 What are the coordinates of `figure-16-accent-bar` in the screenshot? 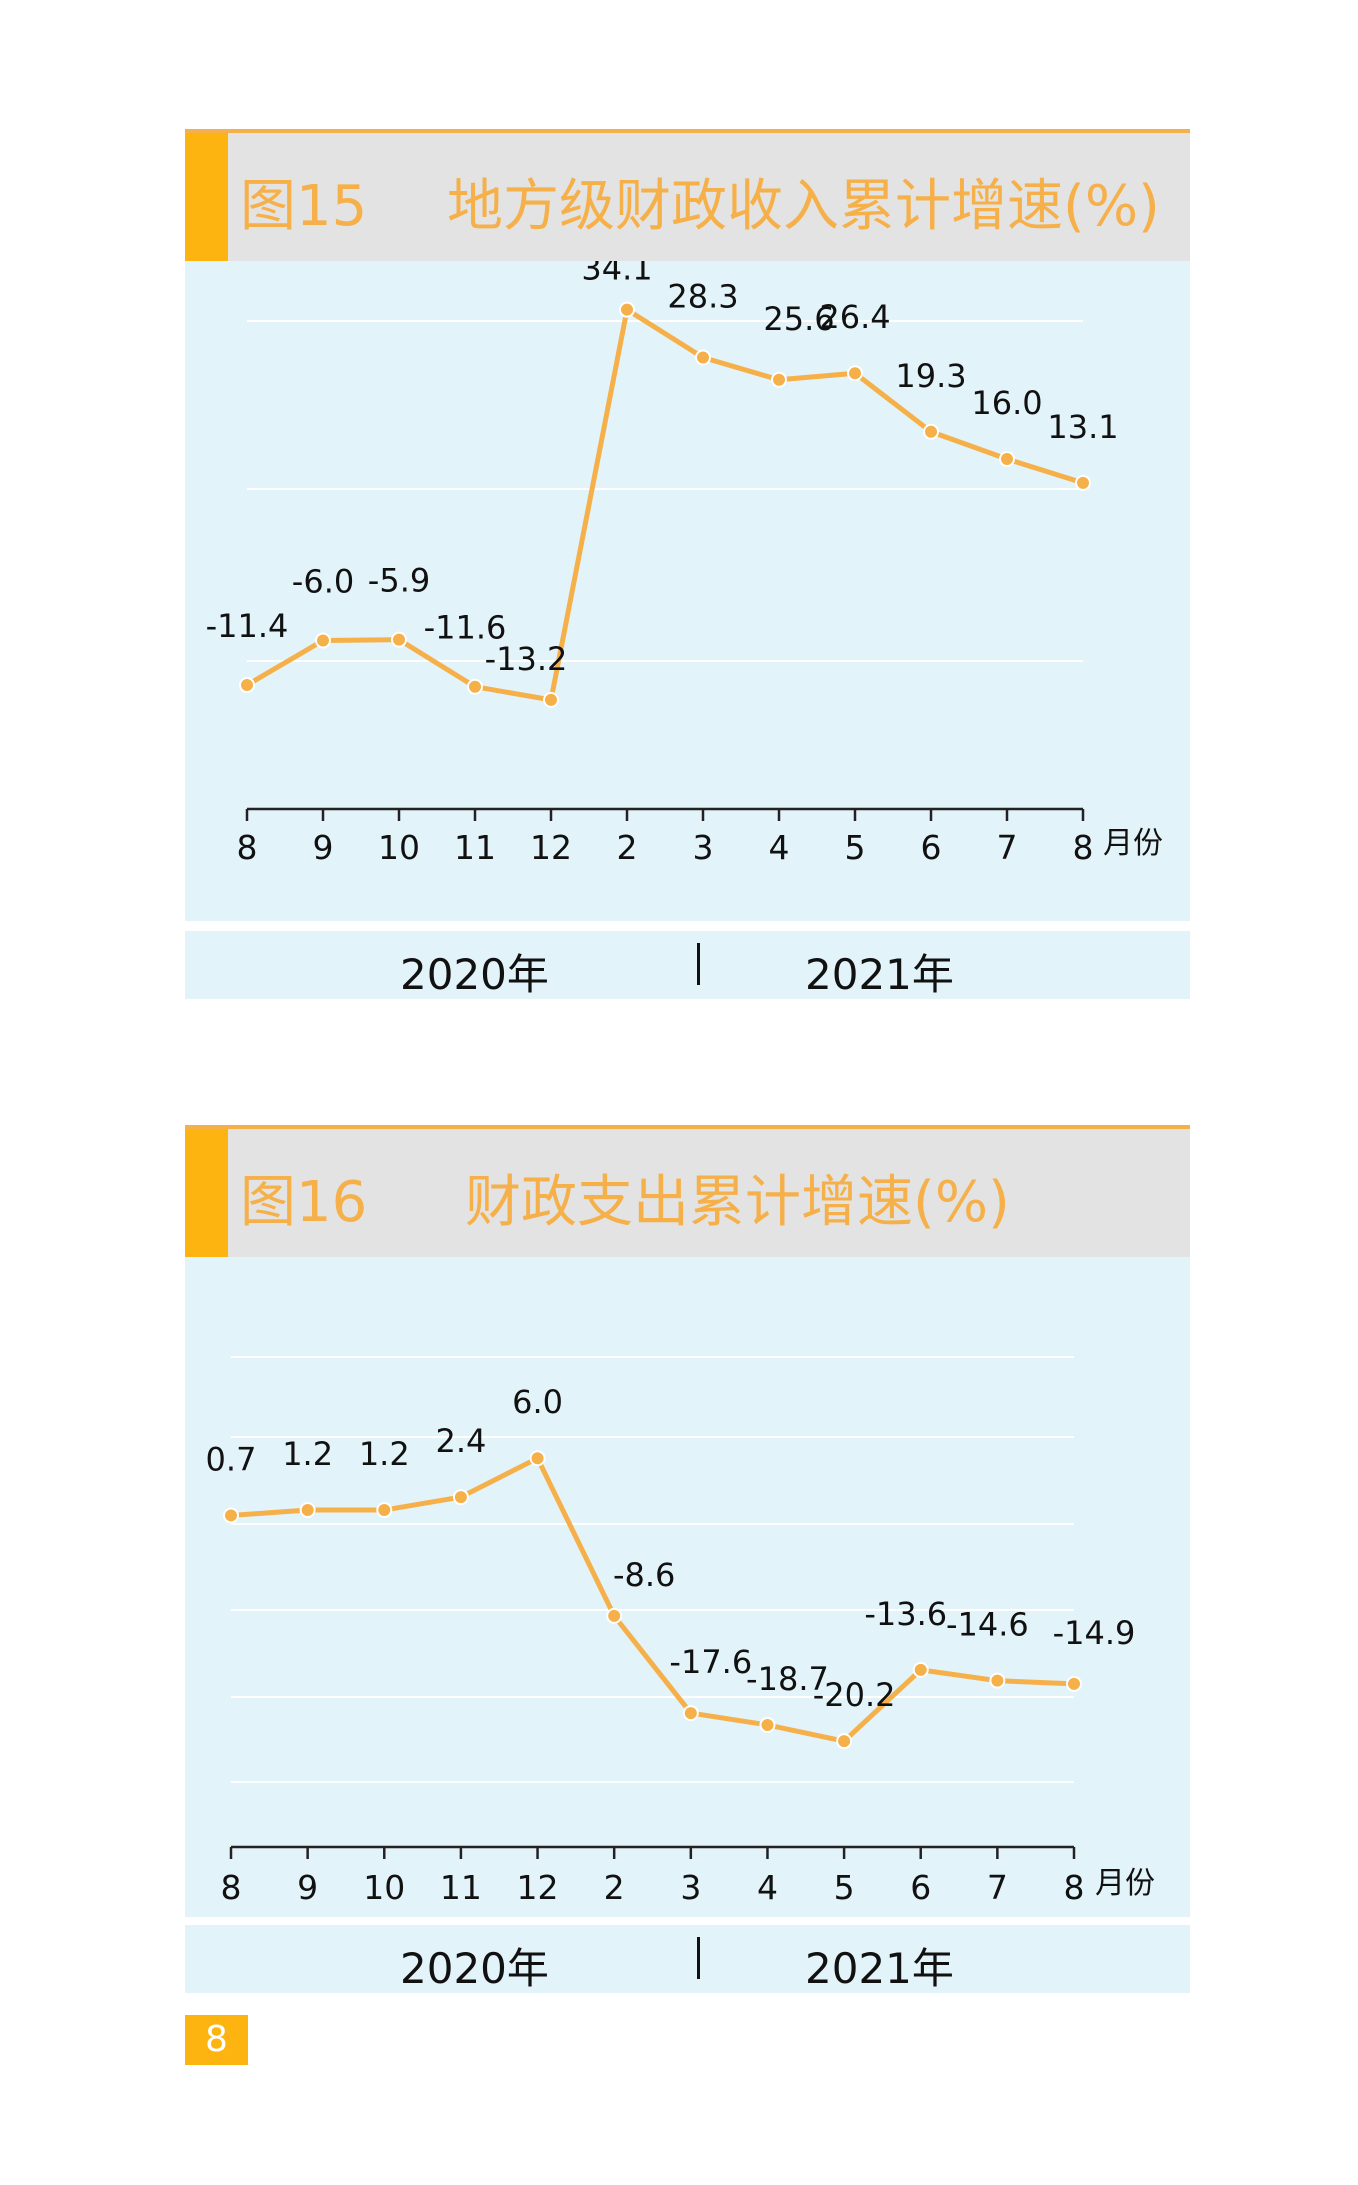 It's located at (206, 1193).